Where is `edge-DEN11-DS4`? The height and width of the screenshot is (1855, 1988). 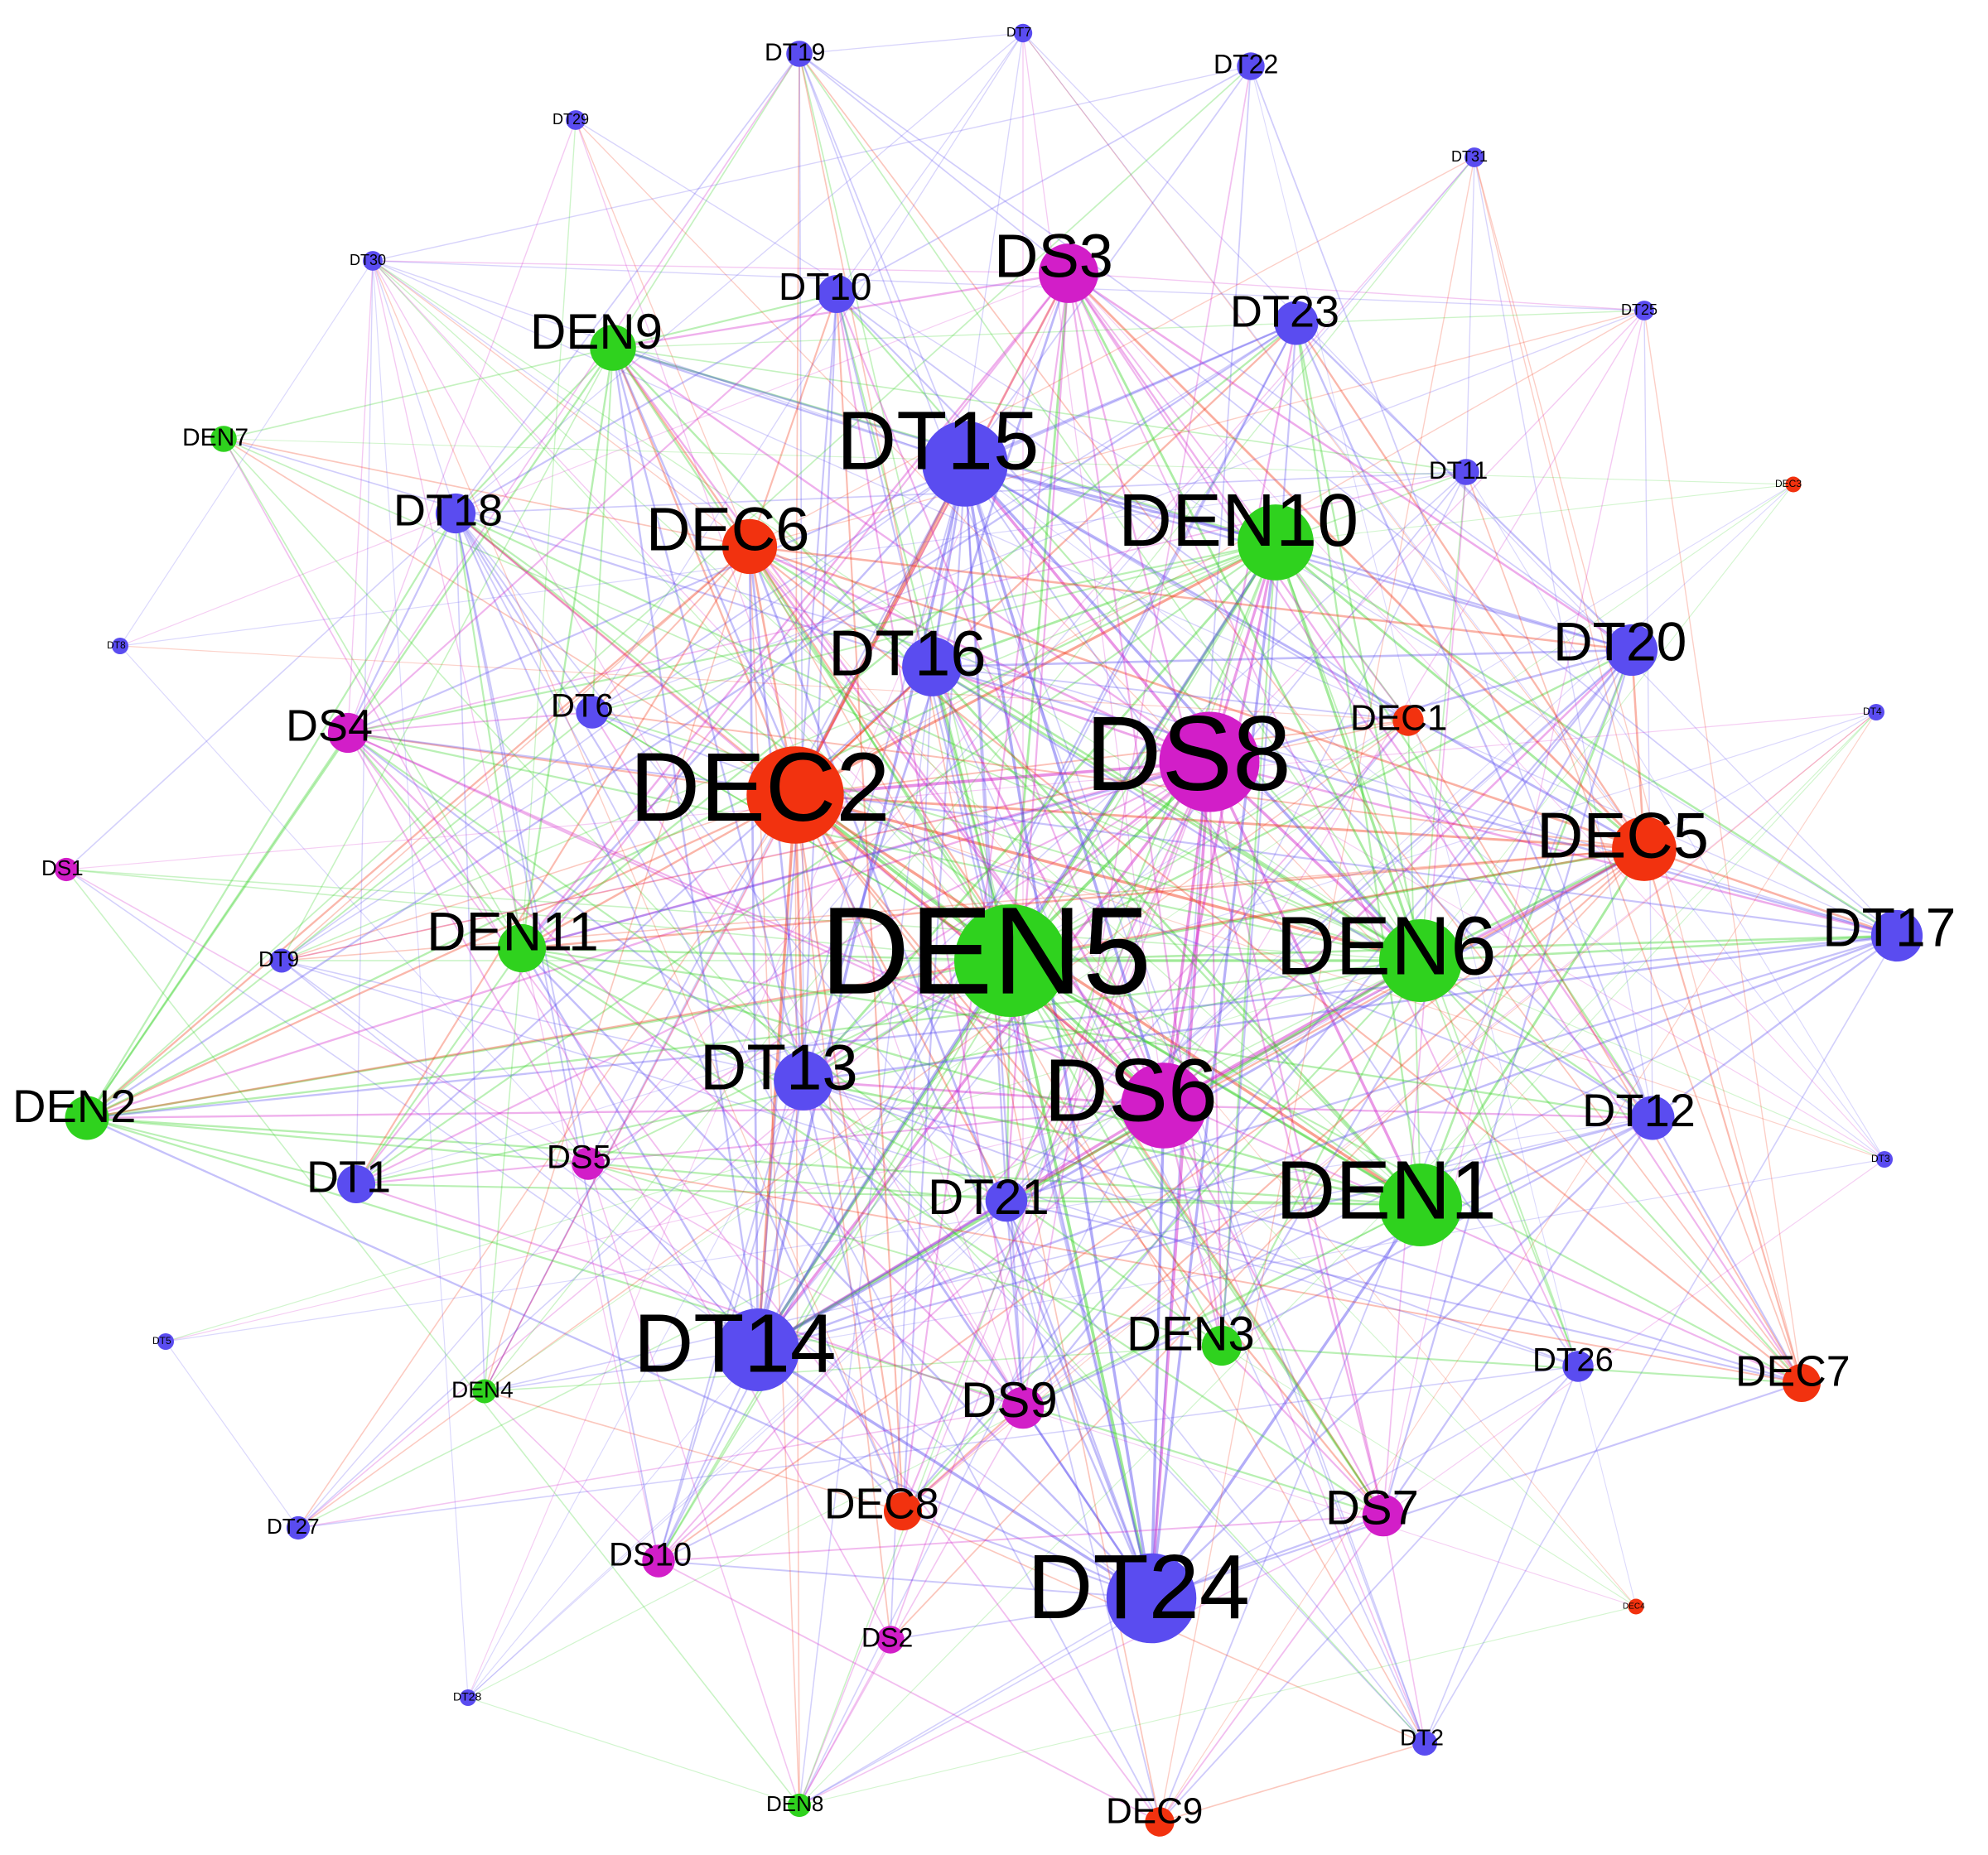 edge-DEN11-DS4 is located at coordinates (435, 840).